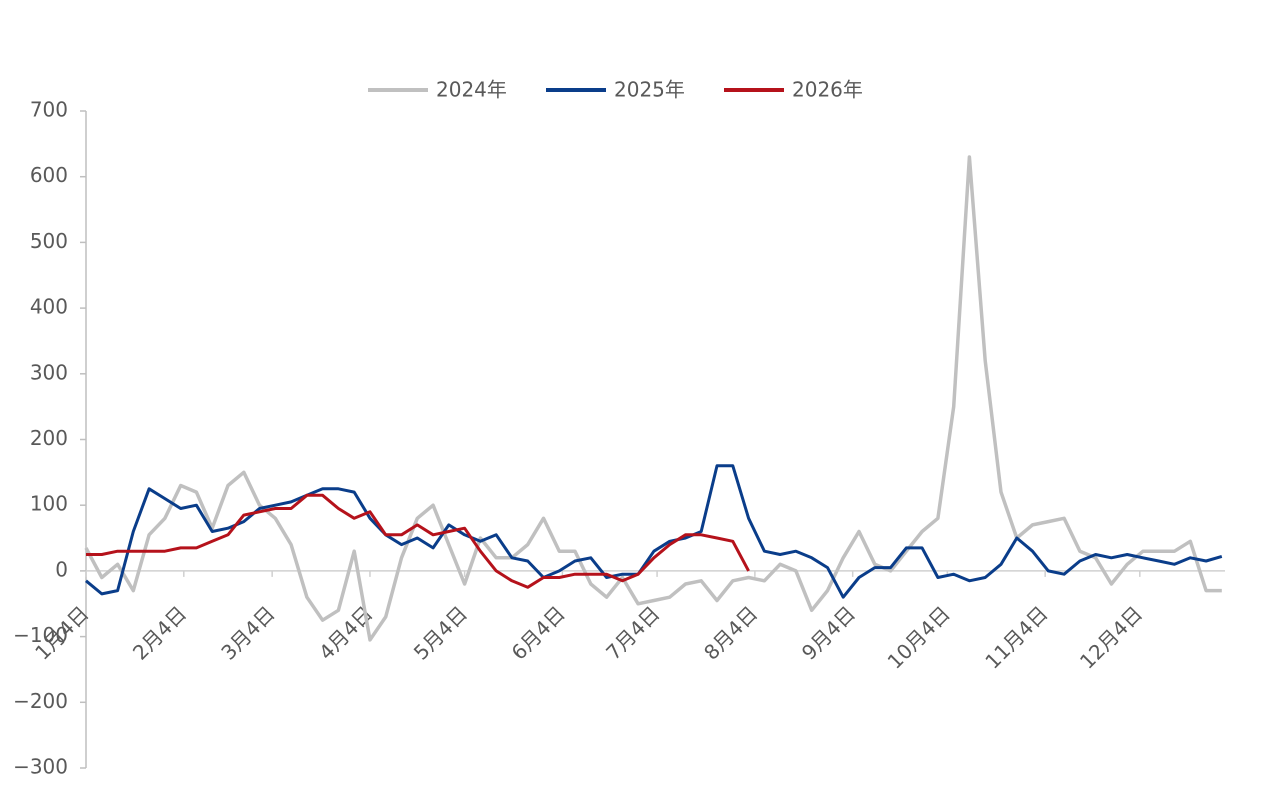 Image resolution: width=1269 pixels, height=804 pixels. I want to click on y-tick-label: −200, so click(40, 701).